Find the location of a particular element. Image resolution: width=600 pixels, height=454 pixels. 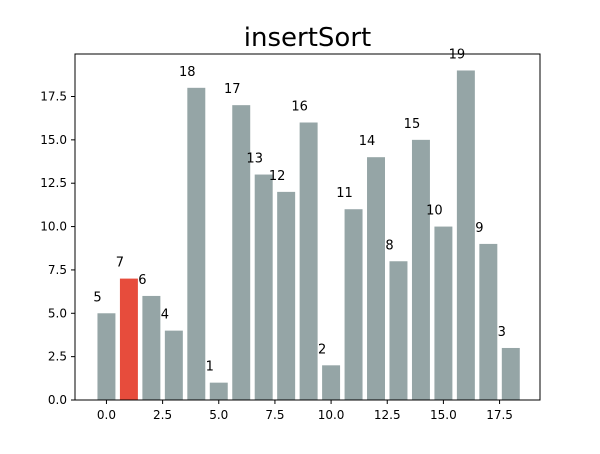

y-tick-label: 2.5 is located at coordinates (57, 357).